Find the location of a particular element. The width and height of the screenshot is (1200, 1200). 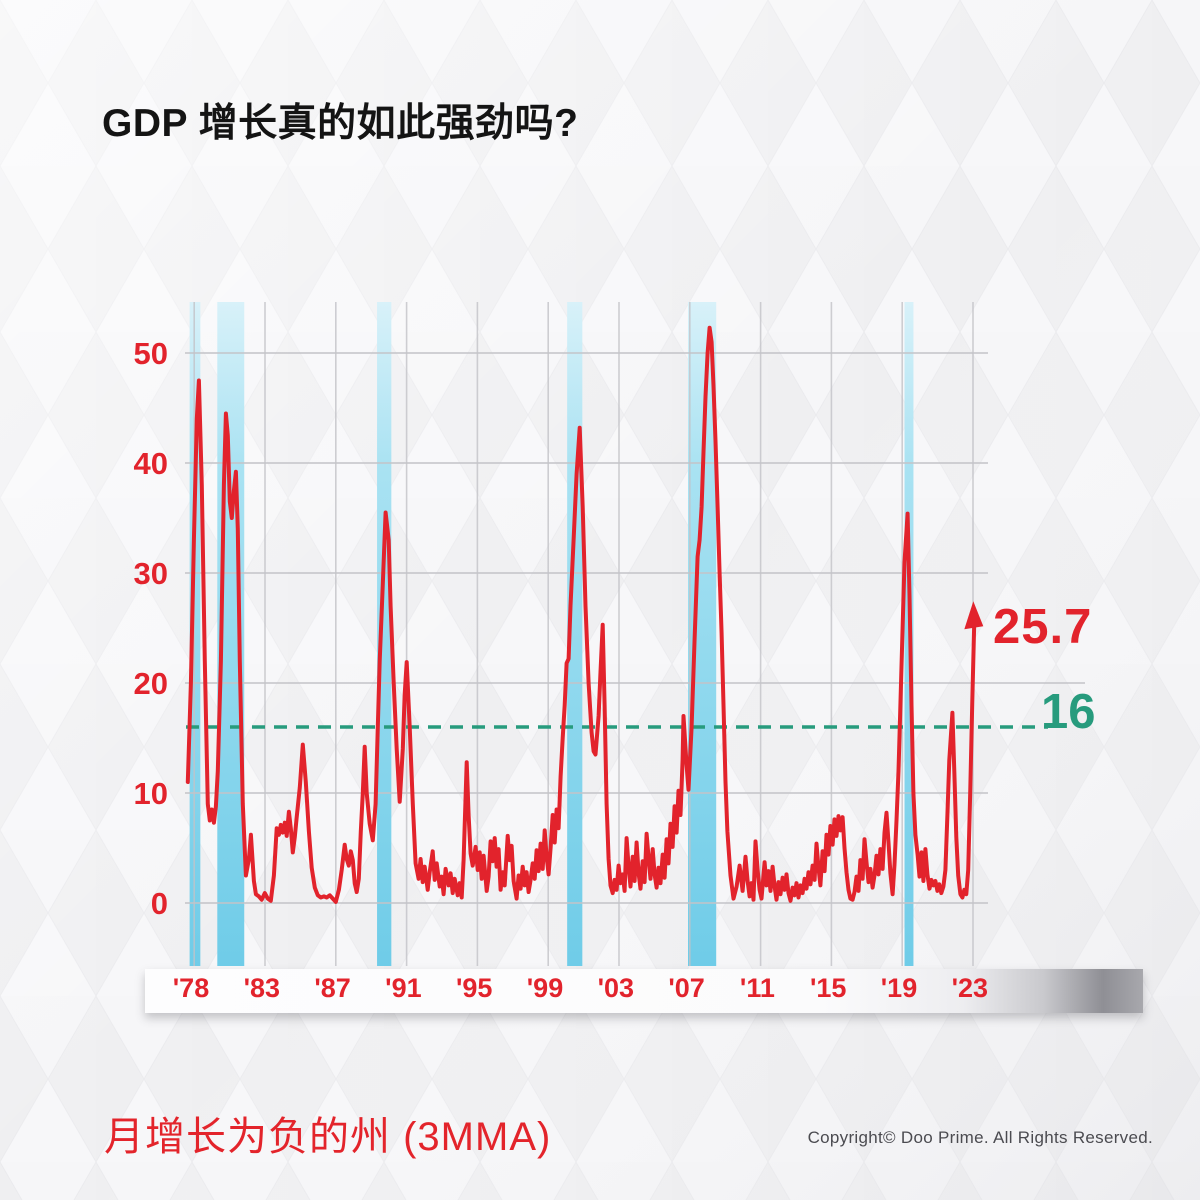

x-tick-label: '78 is located at coordinates (191, 988).